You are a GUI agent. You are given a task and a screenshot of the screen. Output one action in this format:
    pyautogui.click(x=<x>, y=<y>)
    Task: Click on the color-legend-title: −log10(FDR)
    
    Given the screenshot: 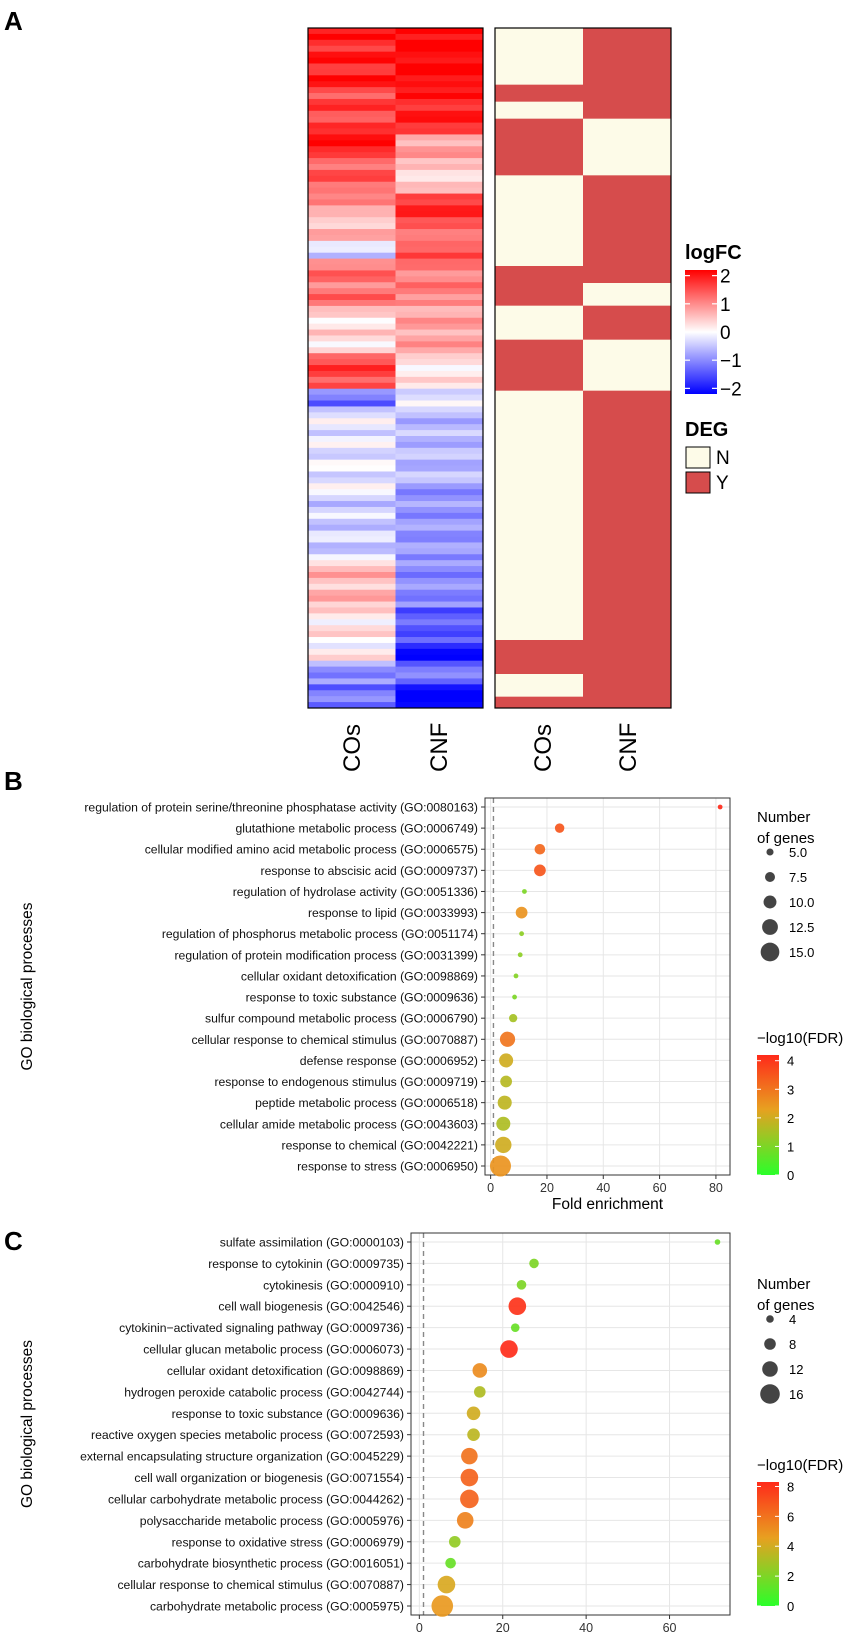 What is the action you would take?
    pyautogui.click(x=800, y=1038)
    